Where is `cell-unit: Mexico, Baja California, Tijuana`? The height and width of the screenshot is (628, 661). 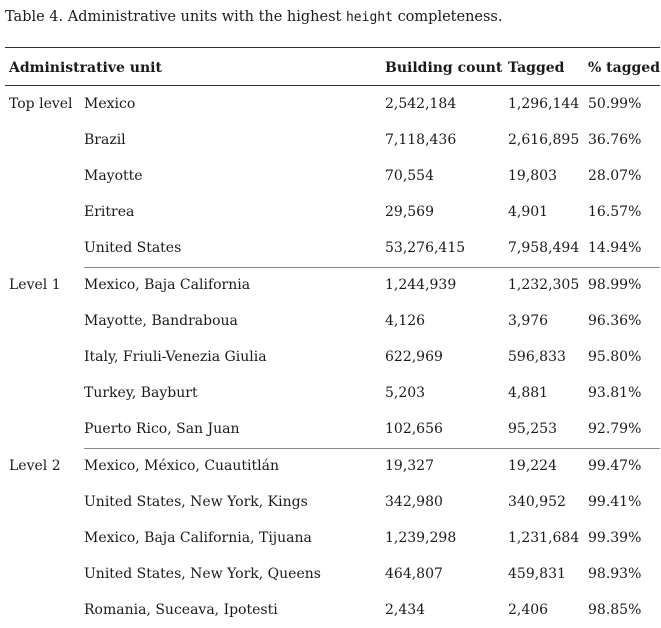 cell-unit: Mexico, Baja California, Tijuana is located at coordinates (198, 538).